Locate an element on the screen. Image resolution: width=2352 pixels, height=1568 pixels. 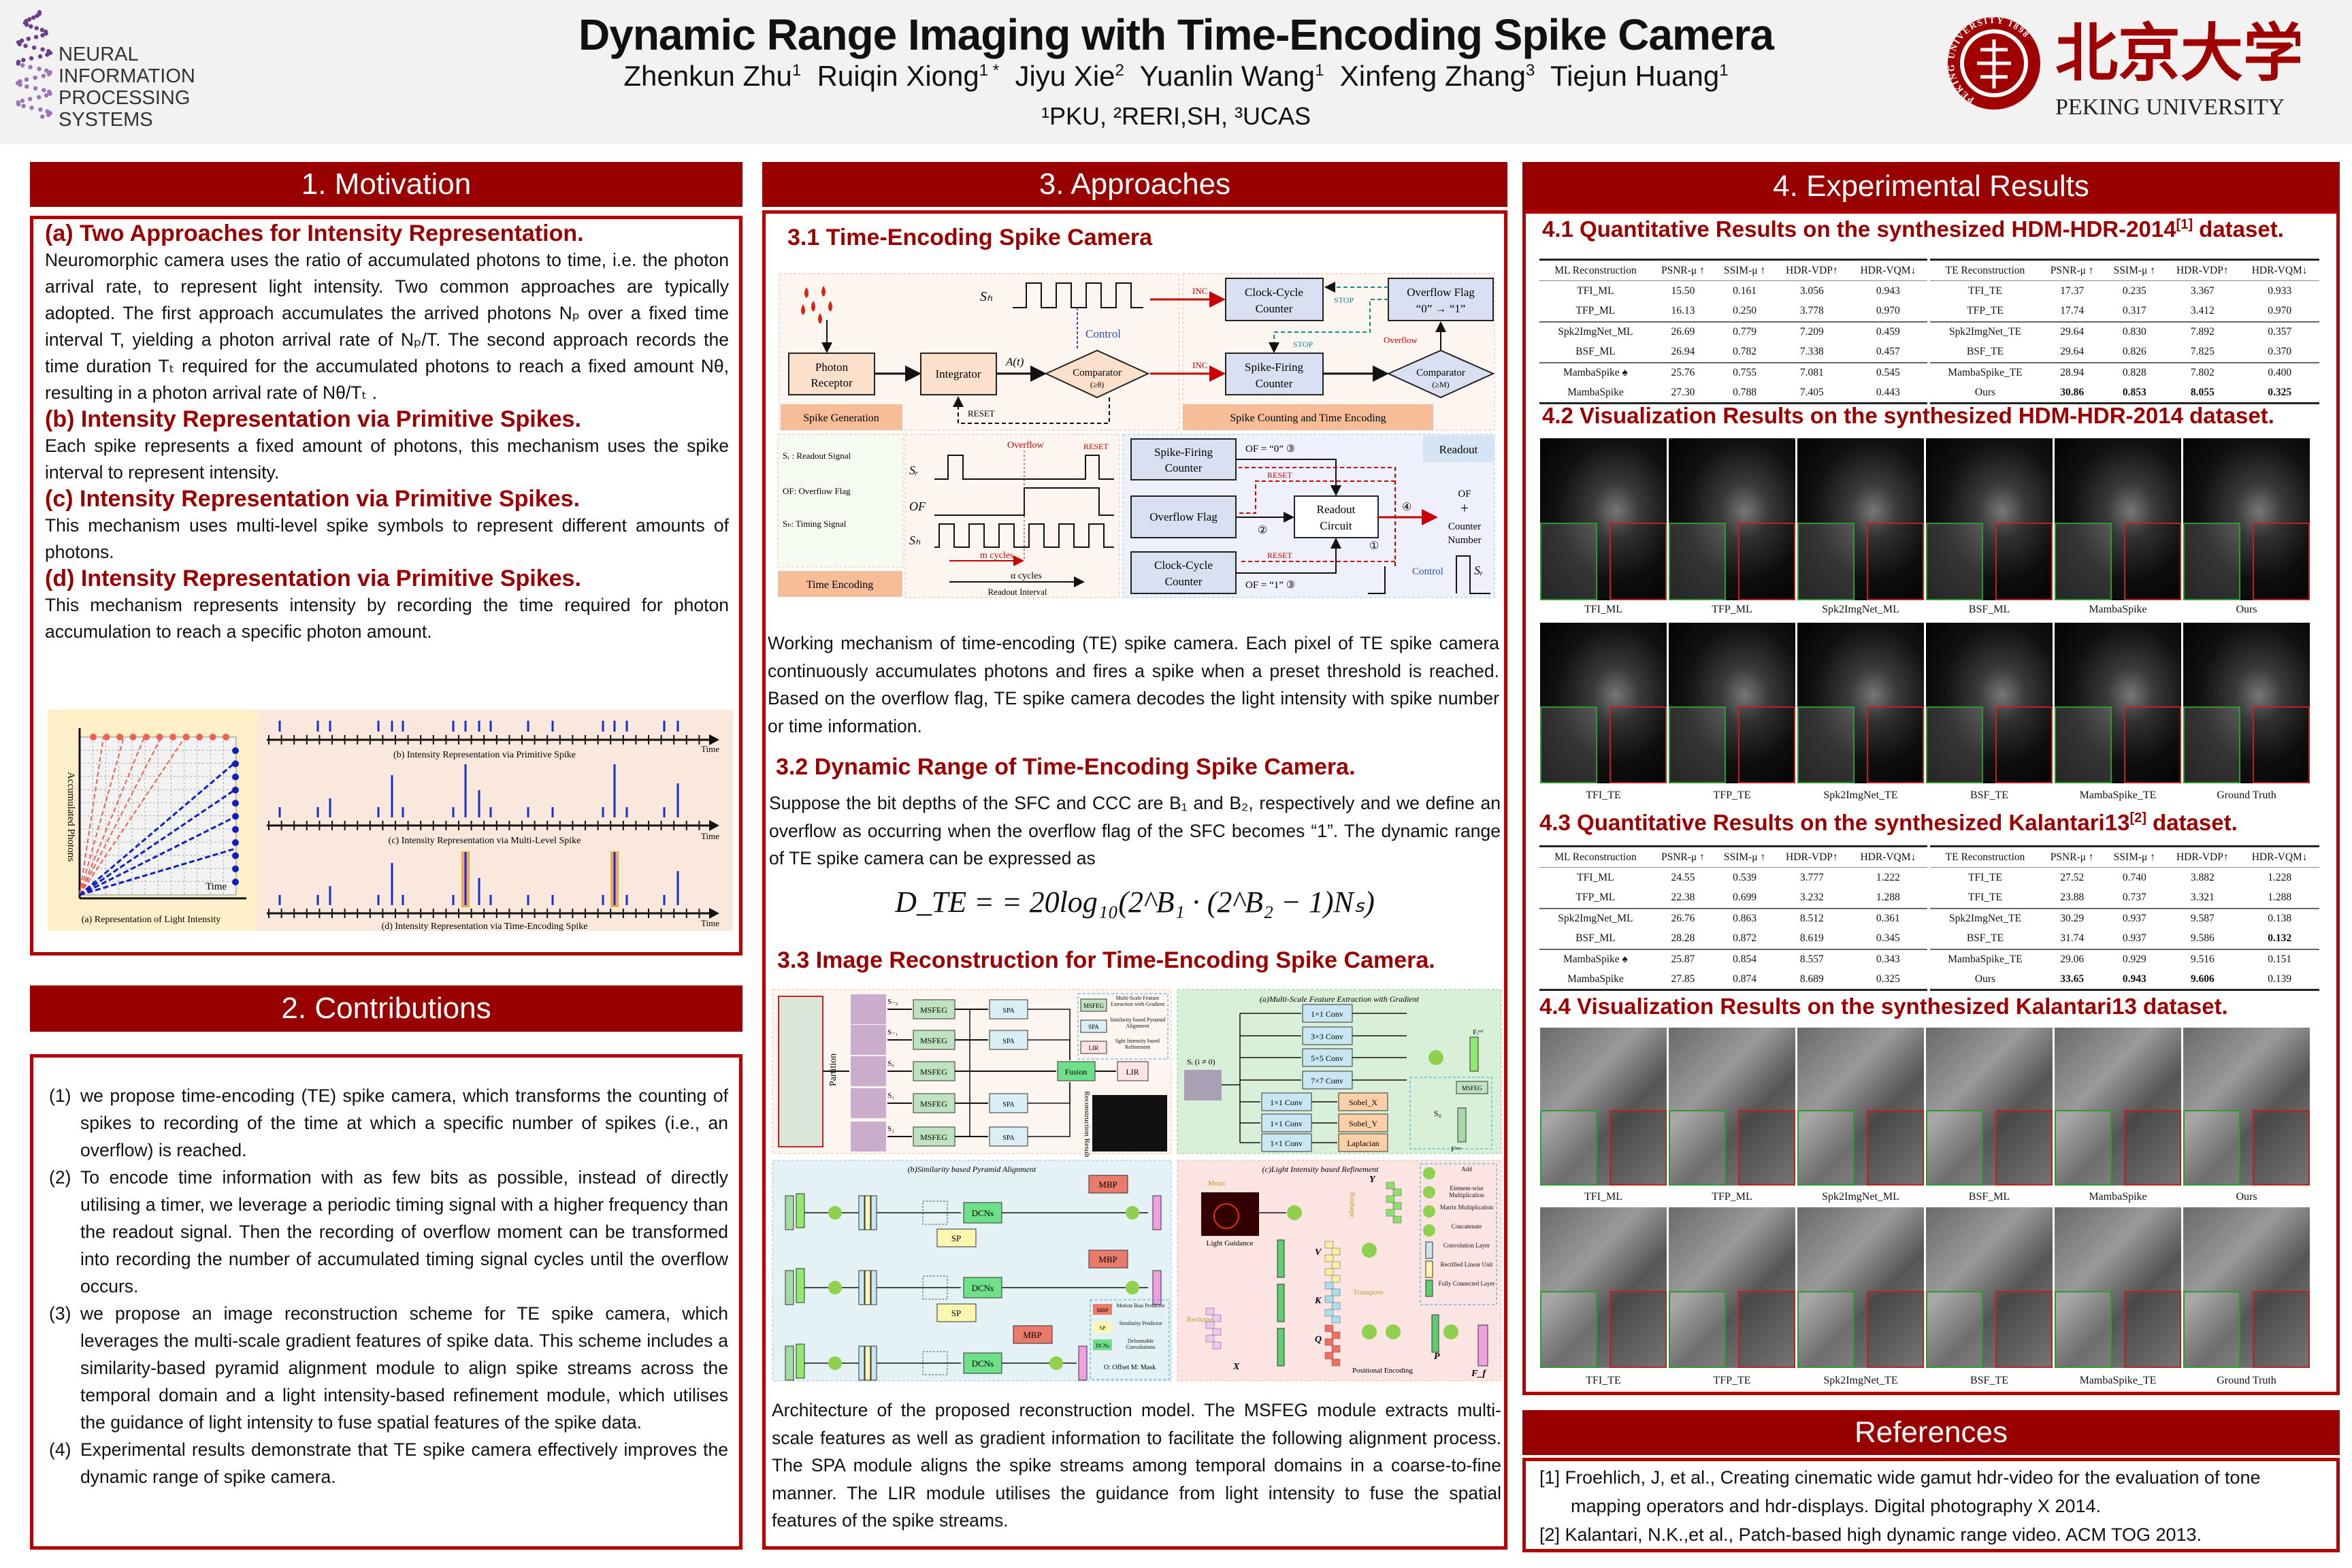
svg-text: Receptor is located at coordinates (832, 382).